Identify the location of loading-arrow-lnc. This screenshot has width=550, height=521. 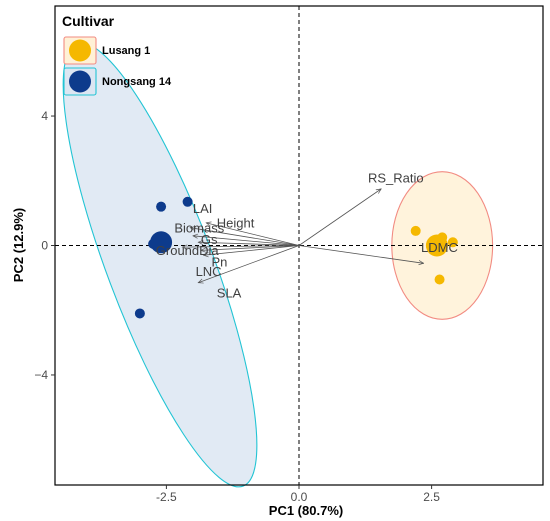
(252, 250).